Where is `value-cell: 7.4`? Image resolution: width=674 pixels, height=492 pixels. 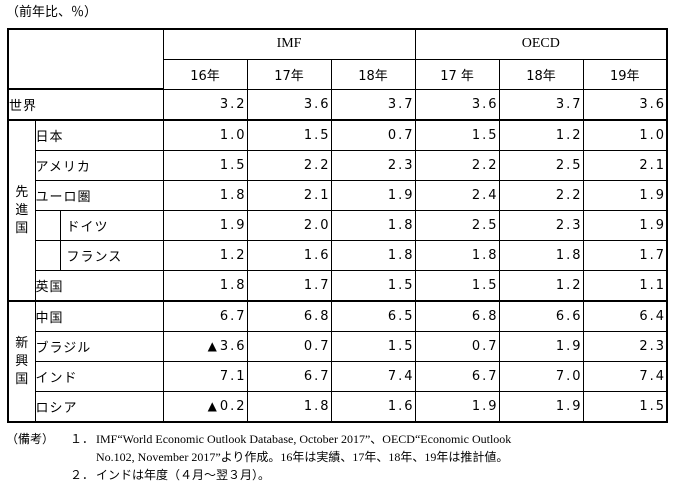 value-cell: 7.4 is located at coordinates (373, 376).